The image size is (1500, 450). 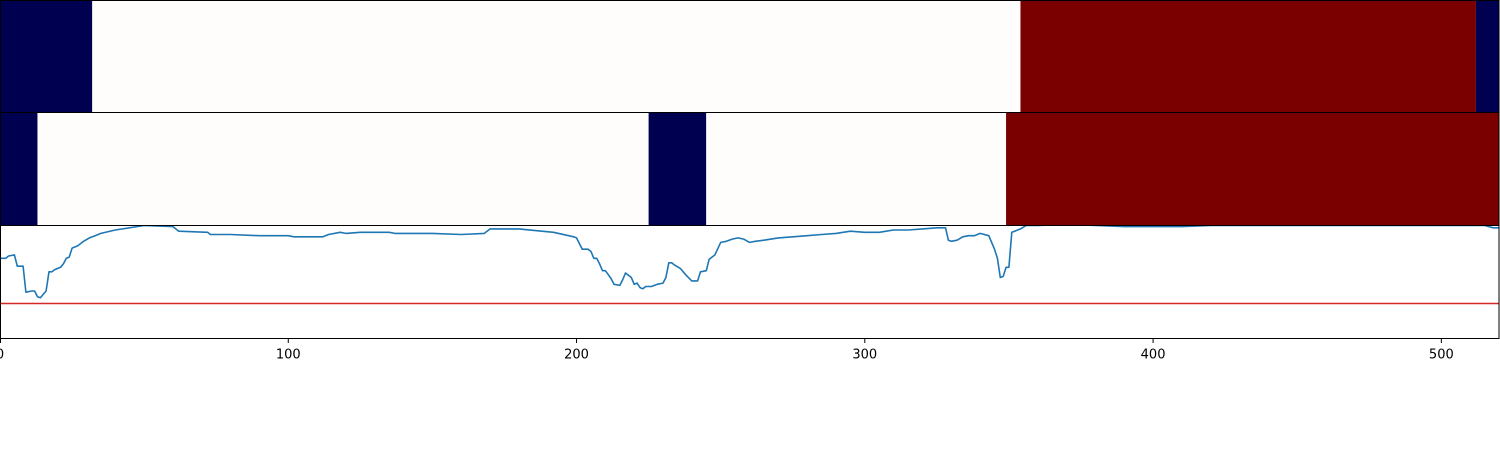 What do you see at coordinates (1441, 355) in the screenshot?
I see `x-tick-label: 500` at bounding box center [1441, 355].